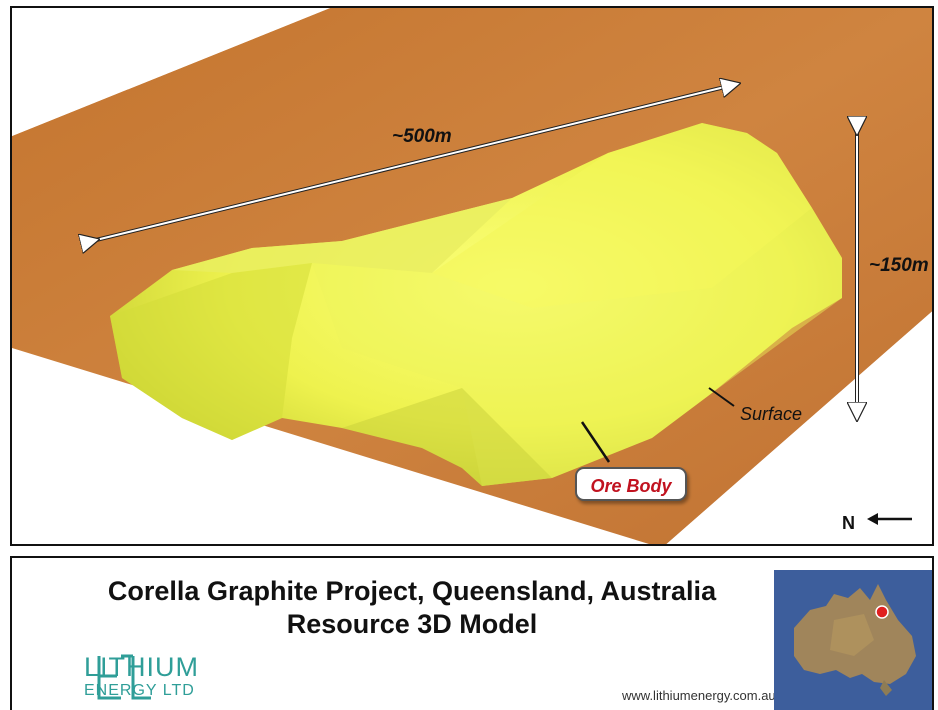 This screenshot has height=710, width=938. I want to click on website-link: www.lithiumenergy.com.au, so click(699, 695).